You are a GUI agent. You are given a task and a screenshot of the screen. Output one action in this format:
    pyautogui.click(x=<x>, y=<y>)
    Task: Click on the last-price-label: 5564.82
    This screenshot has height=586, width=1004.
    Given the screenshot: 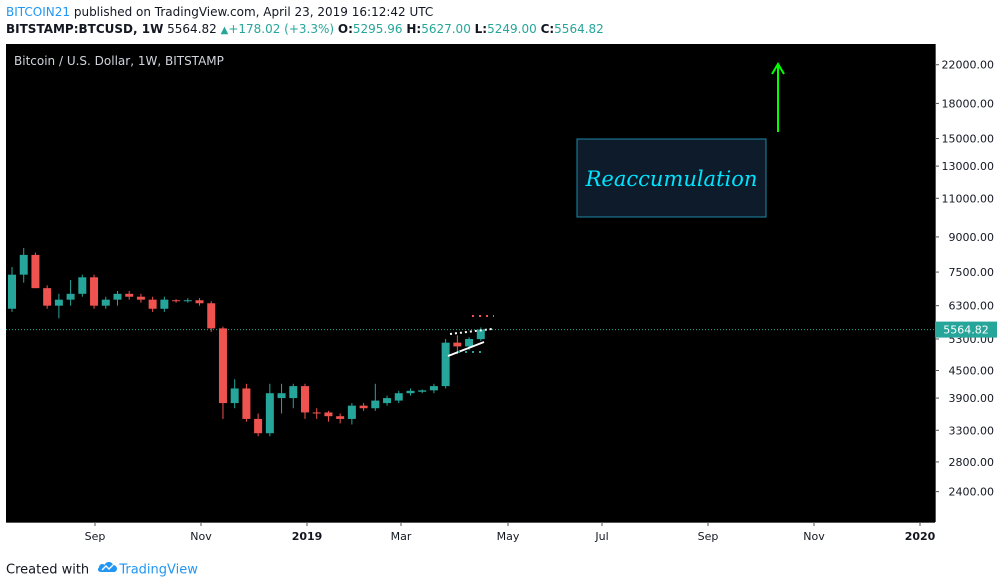 What is the action you would take?
    pyautogui.click(x=966, y=330)
    